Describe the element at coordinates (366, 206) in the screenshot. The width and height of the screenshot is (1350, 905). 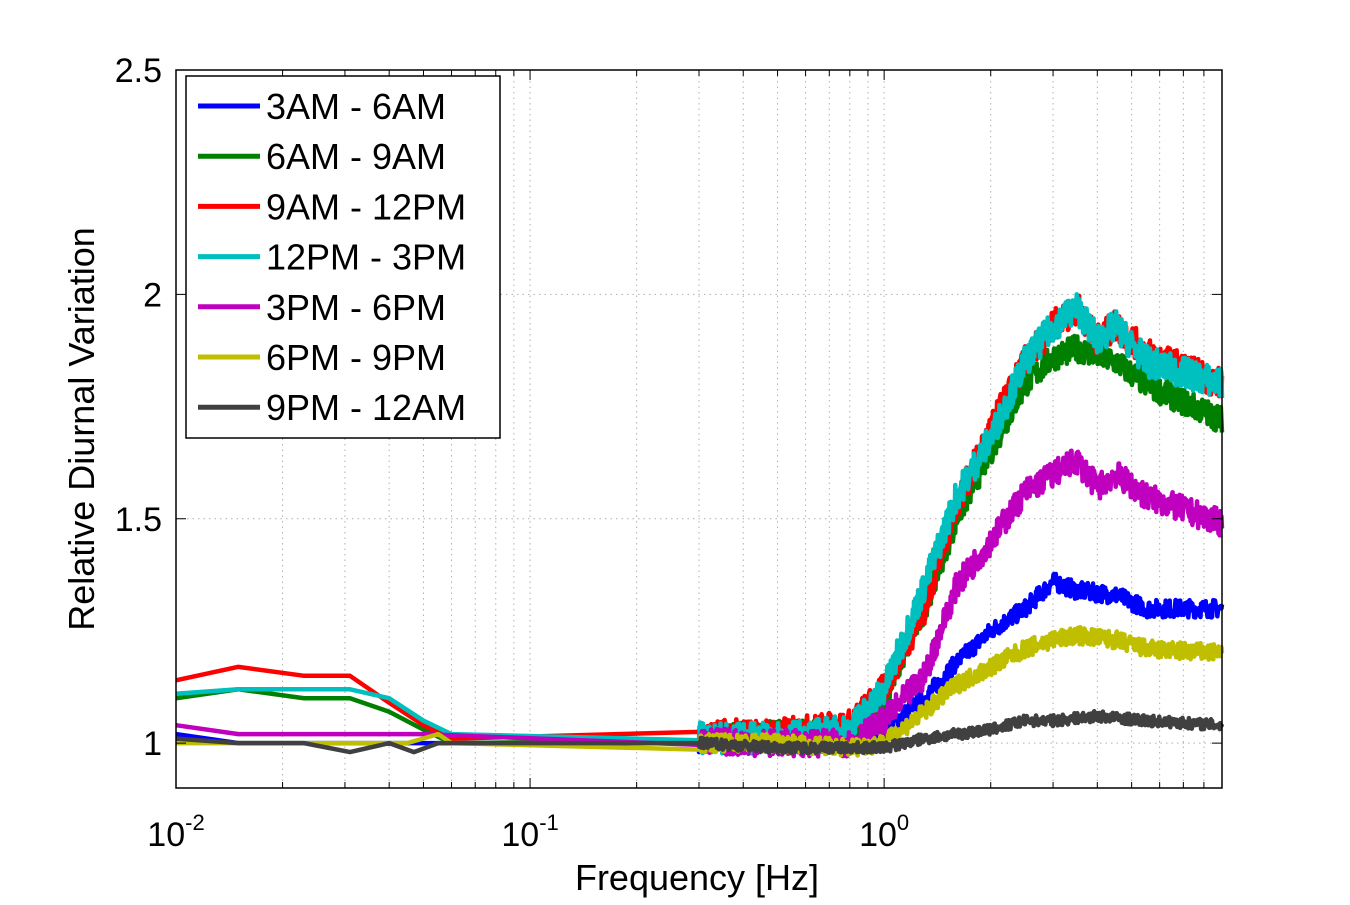
I see `legend-label: 9AM - 12PM` at that location.